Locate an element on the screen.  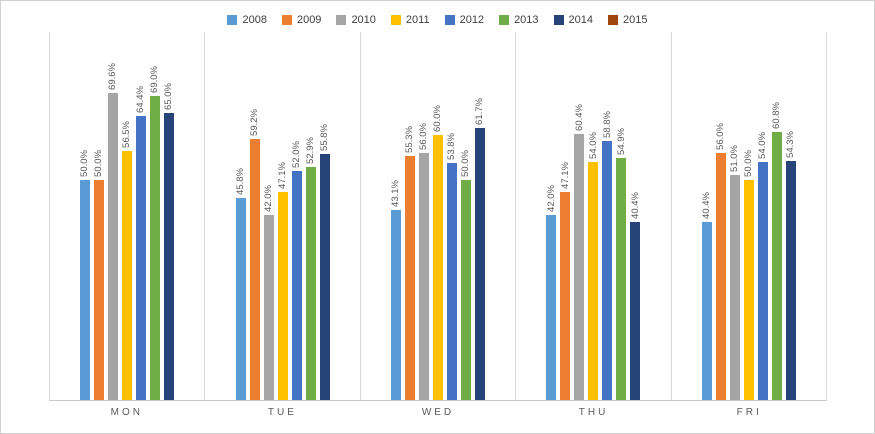
bar-2013-tue is located at coordinates (310, 283).